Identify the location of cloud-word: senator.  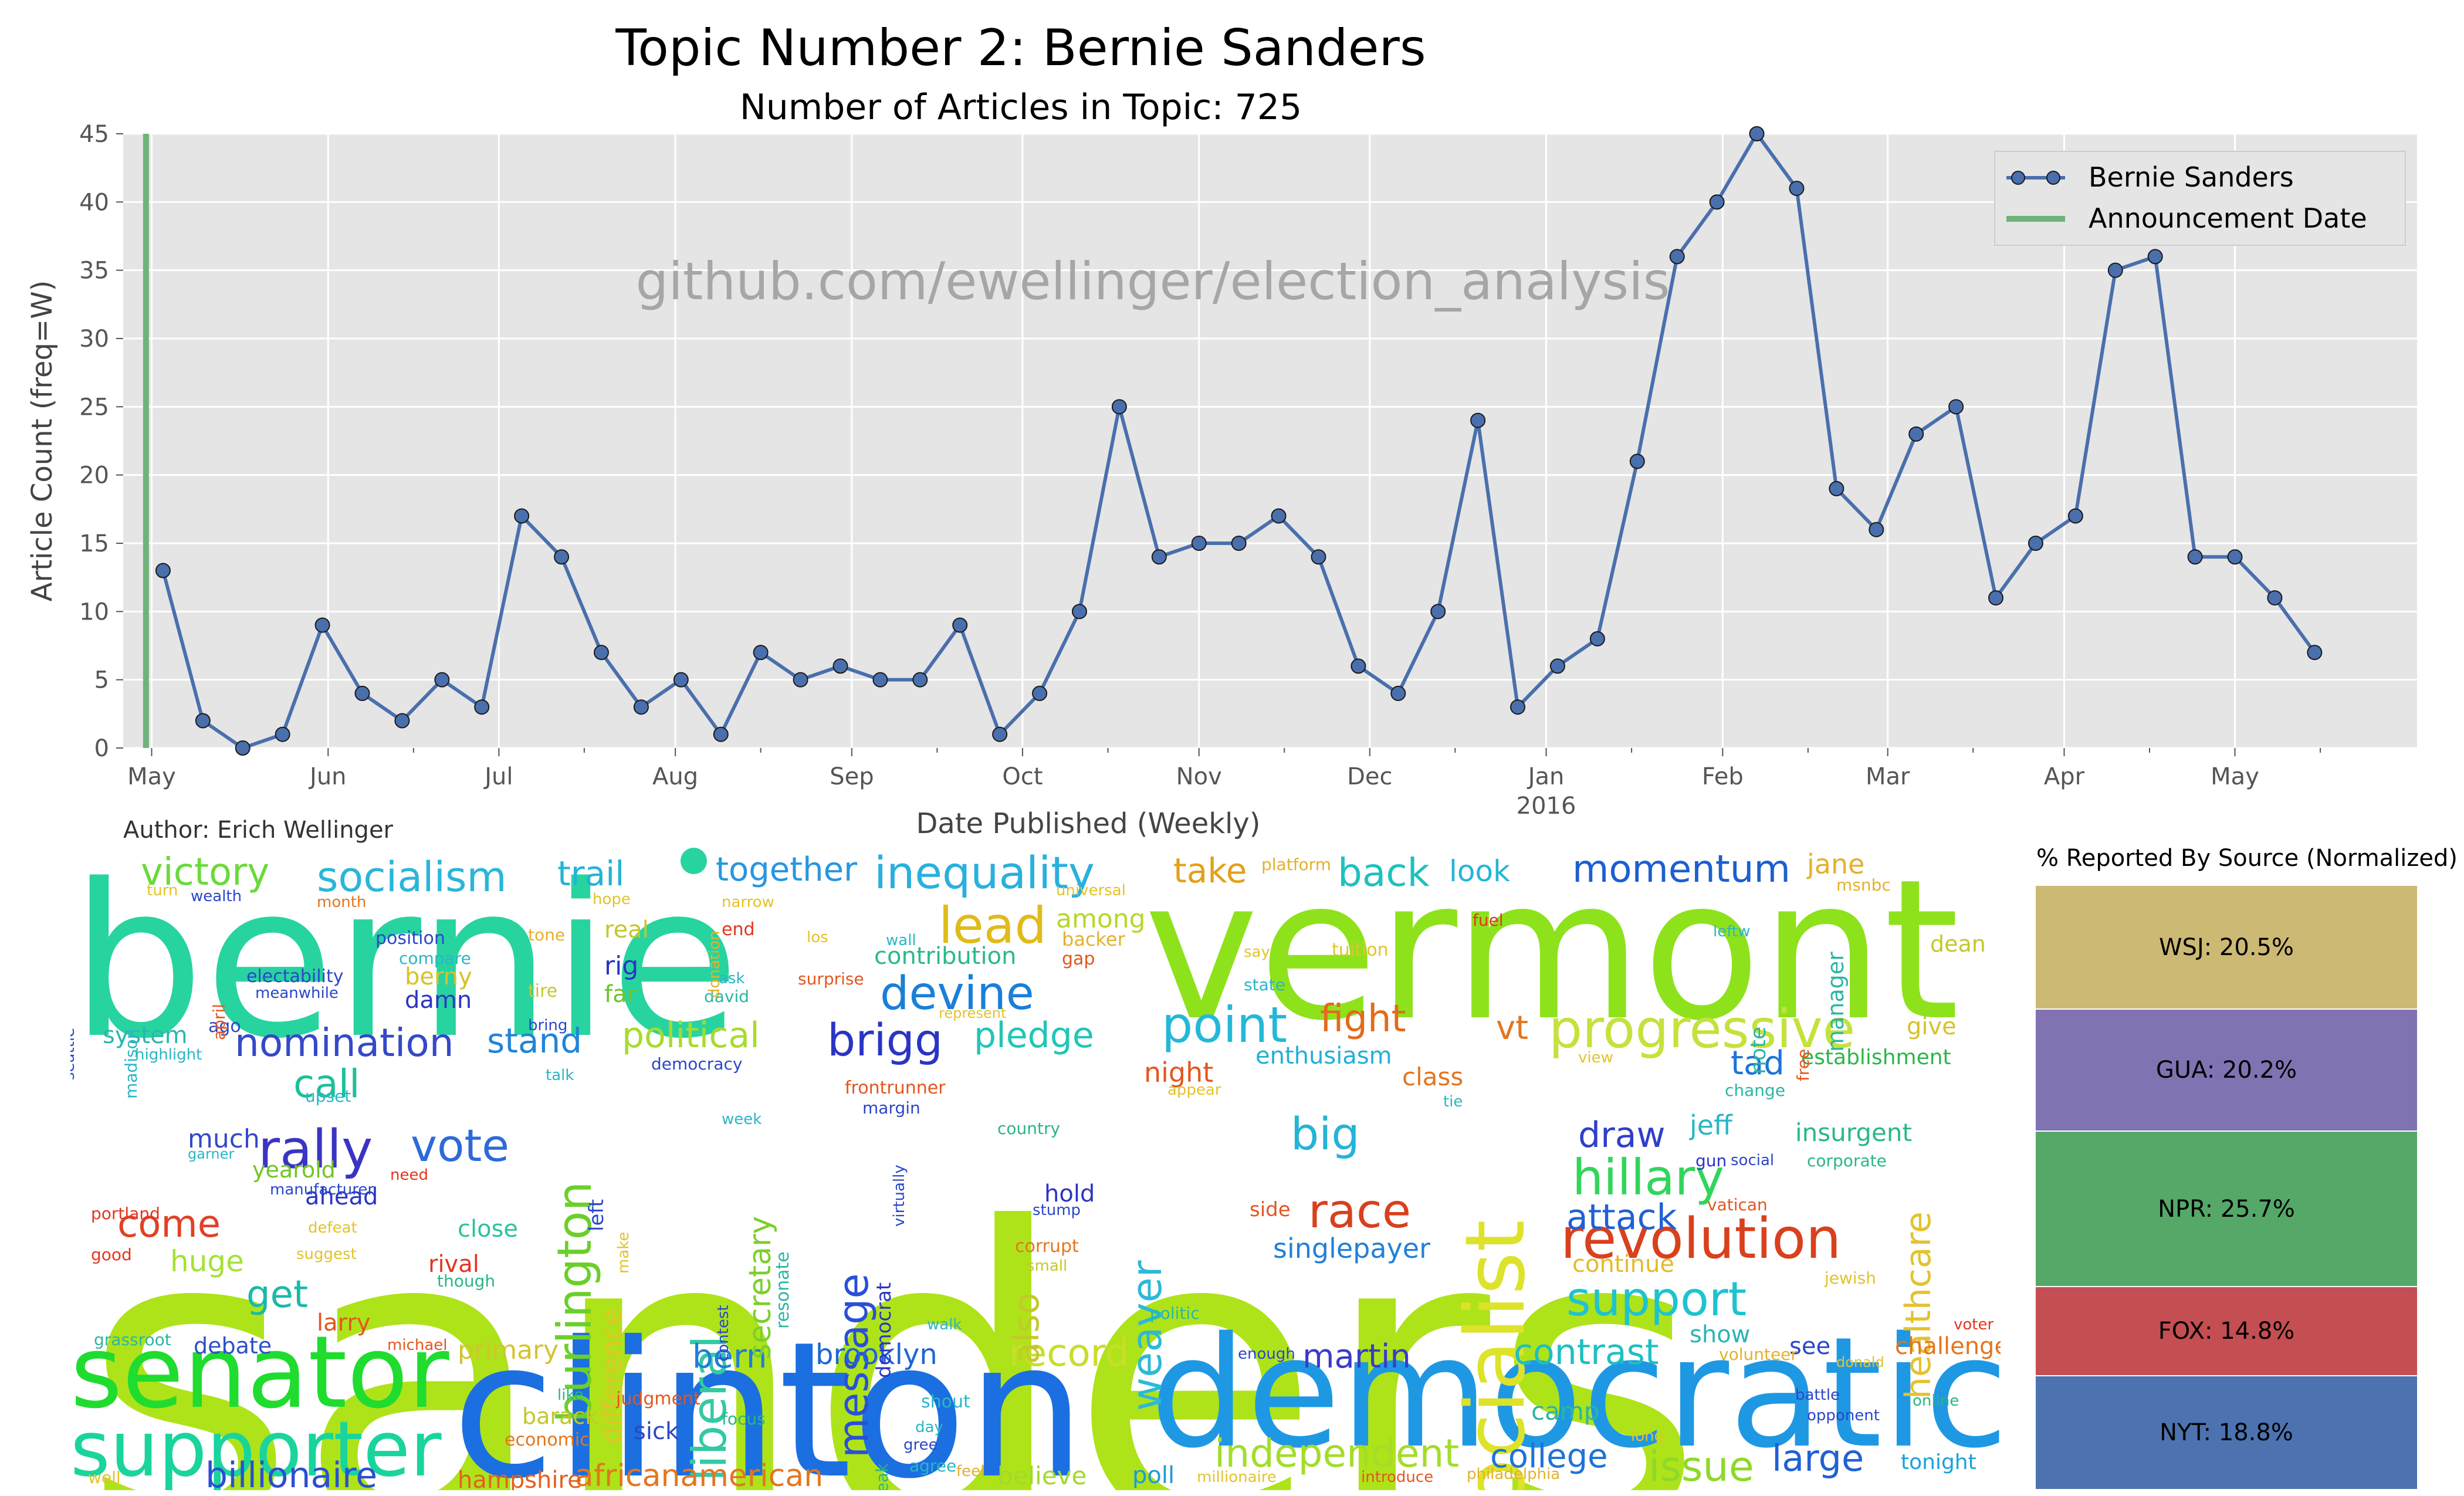
(259, 1373).